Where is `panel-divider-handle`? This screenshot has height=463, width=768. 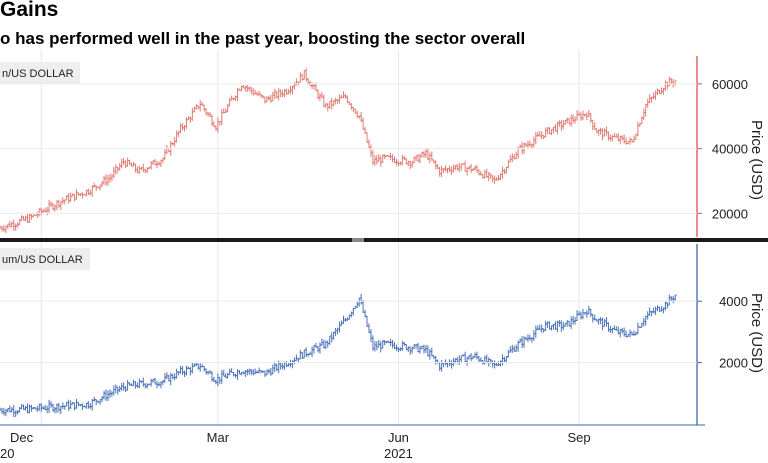 panel-divider-handle is located at coordinates (358, 240).